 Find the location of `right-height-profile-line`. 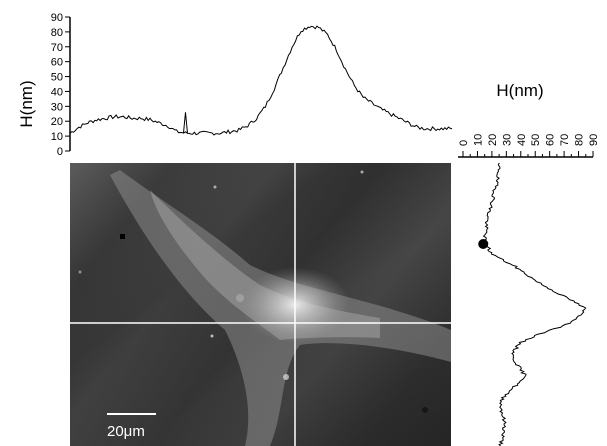

right-height-profile-line is located at coordinates (534, 304).